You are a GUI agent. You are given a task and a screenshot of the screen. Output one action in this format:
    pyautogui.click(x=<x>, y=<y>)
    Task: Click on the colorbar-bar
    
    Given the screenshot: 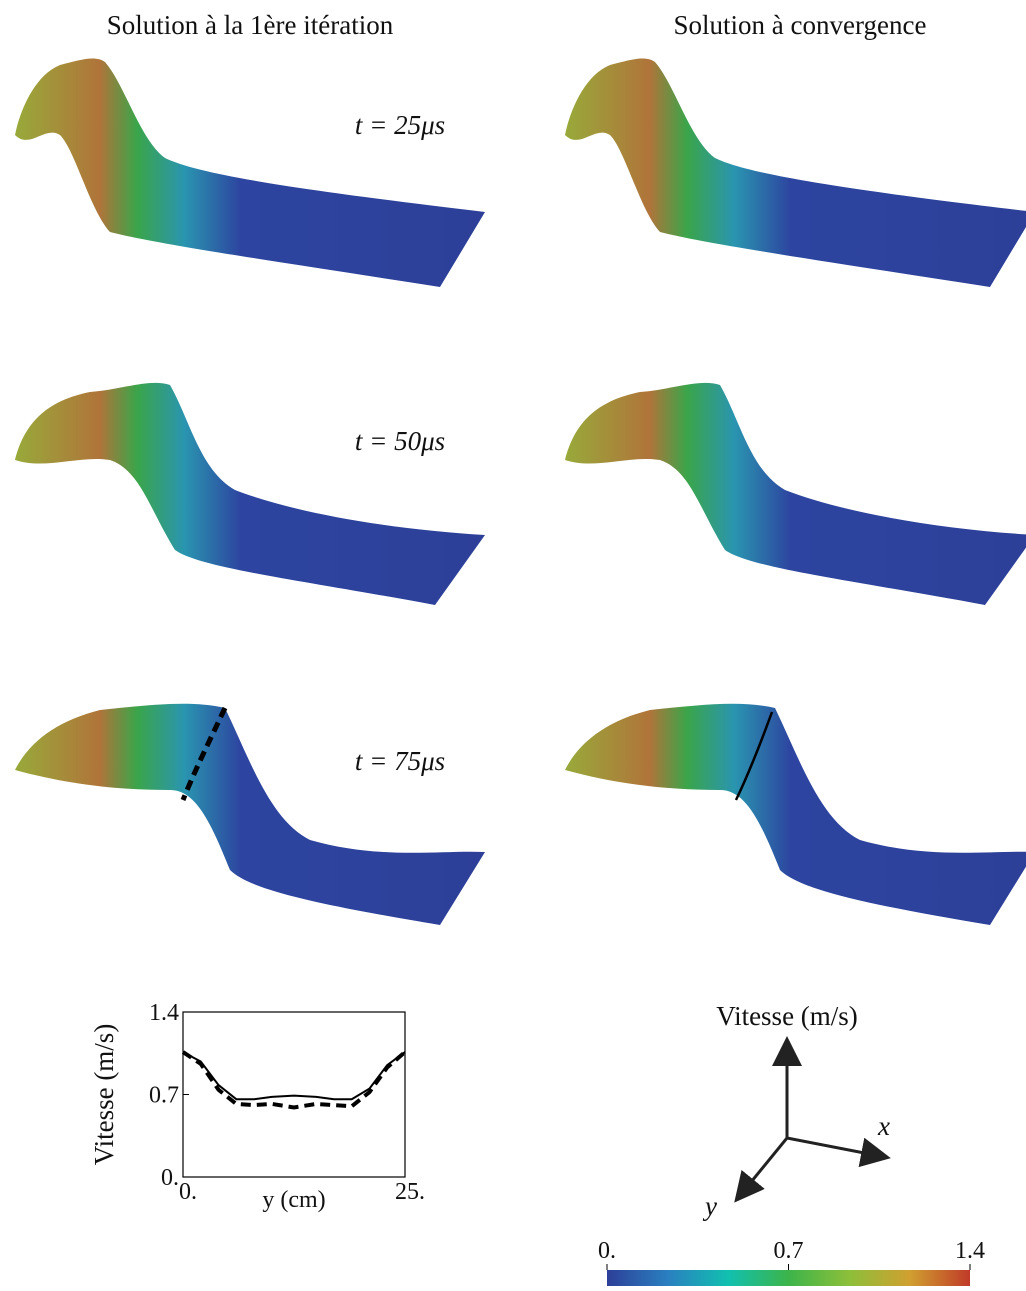 What is the action you would take?
    pyautogui.click(x=788, y=1278)
    